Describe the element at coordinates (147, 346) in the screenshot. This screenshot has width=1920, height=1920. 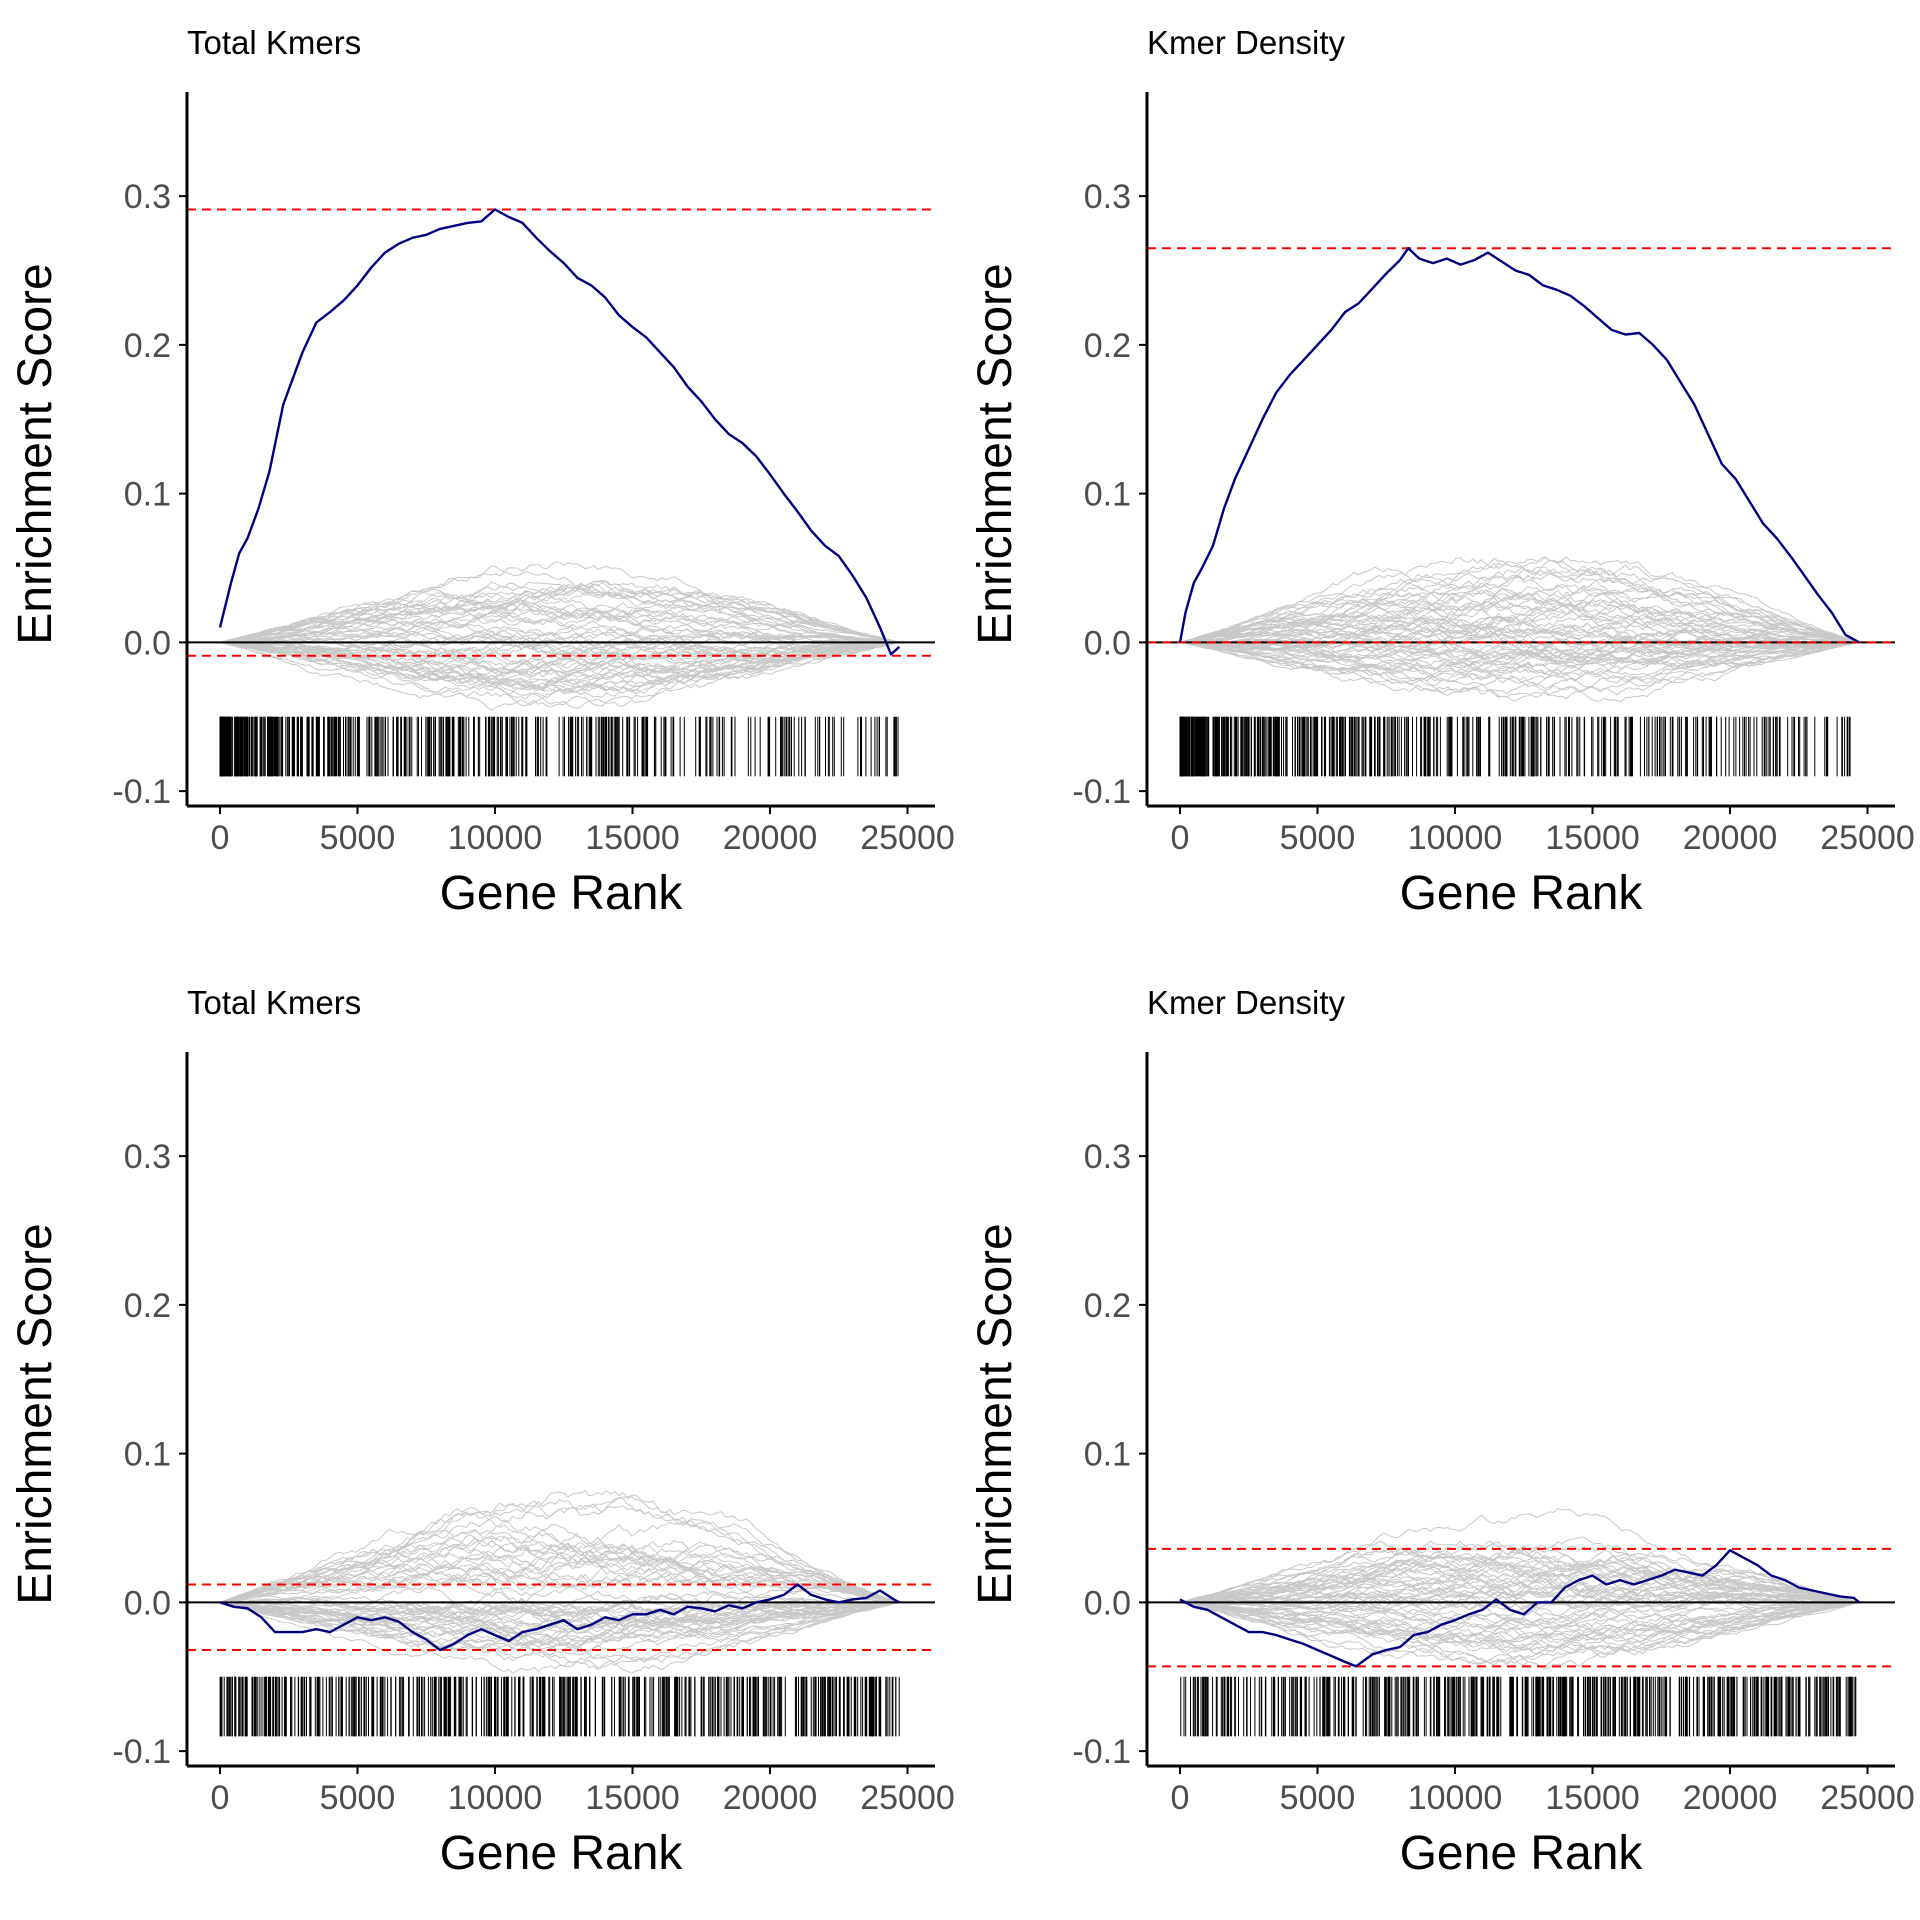
I see `y-tick-label: 0.2` at that location.